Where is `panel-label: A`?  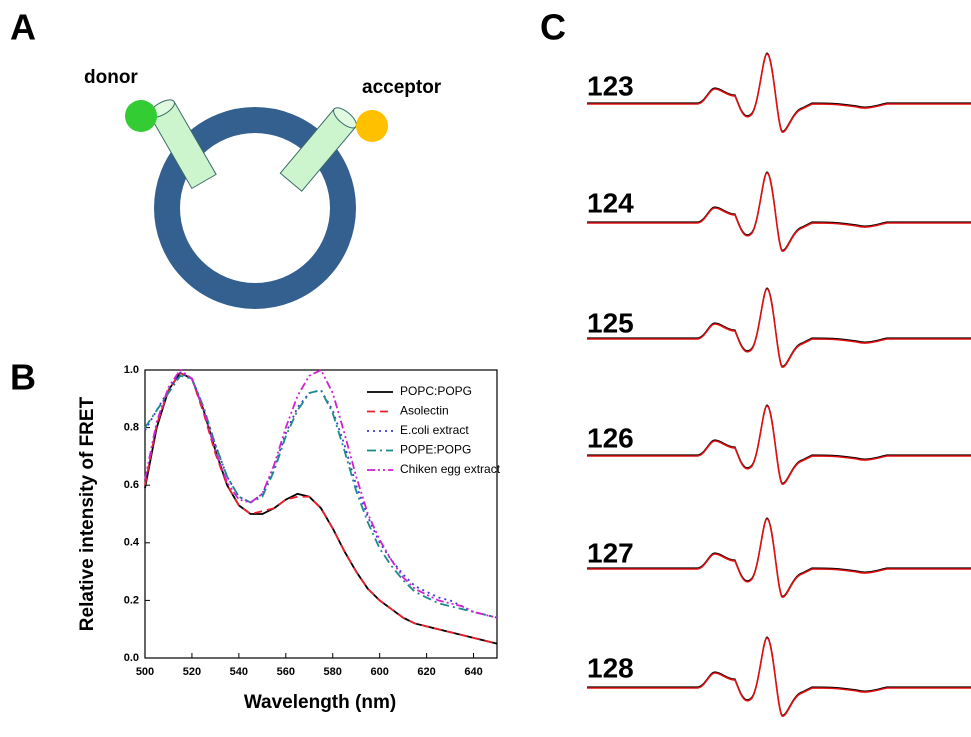 panel-label: A is located at coordinates (23, 27).